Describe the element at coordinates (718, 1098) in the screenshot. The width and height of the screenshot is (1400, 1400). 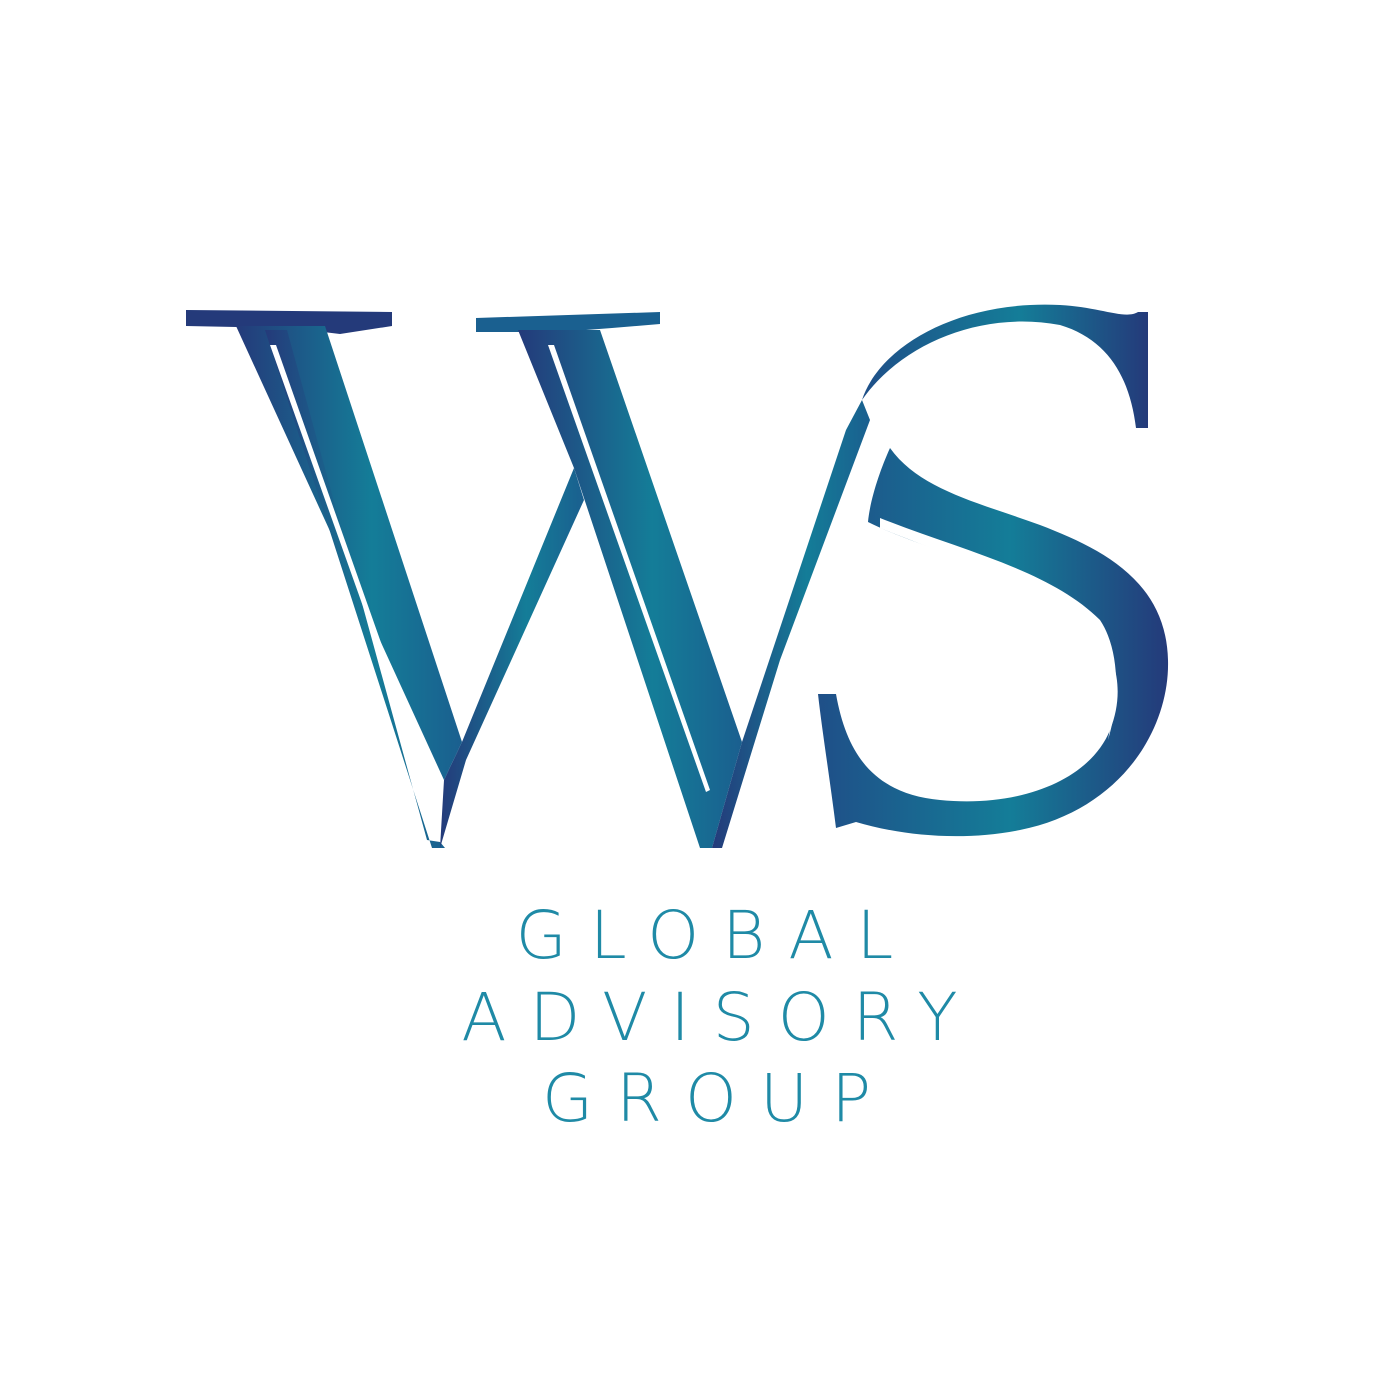
I see `tagline-line-group: GROUP` at that location.